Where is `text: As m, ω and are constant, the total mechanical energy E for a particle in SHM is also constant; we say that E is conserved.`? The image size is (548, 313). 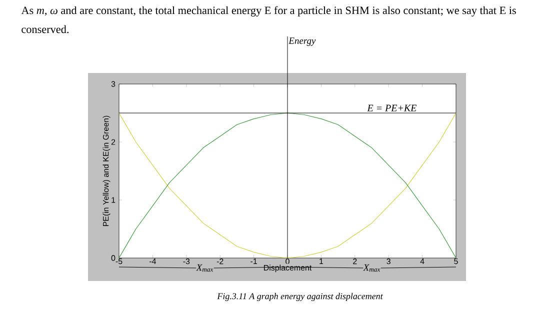 text: As m, ω and are constant, the total mechanical energy E for a particle in SHM is also constant; we say that E is conserved. is located at coordinates (268, 20).